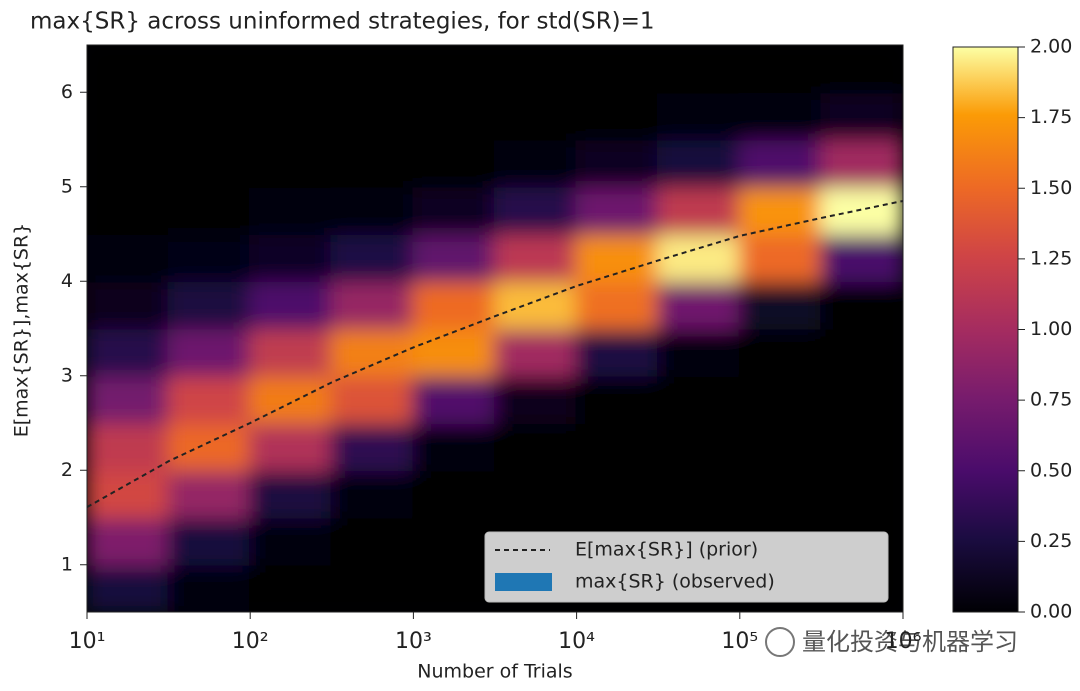 The height and width of the screenshot is (691, 1080). What do you see at coordinates (780, 642) in the screenshot?
I see `watermark-icon` at bounding box center [780, 642].